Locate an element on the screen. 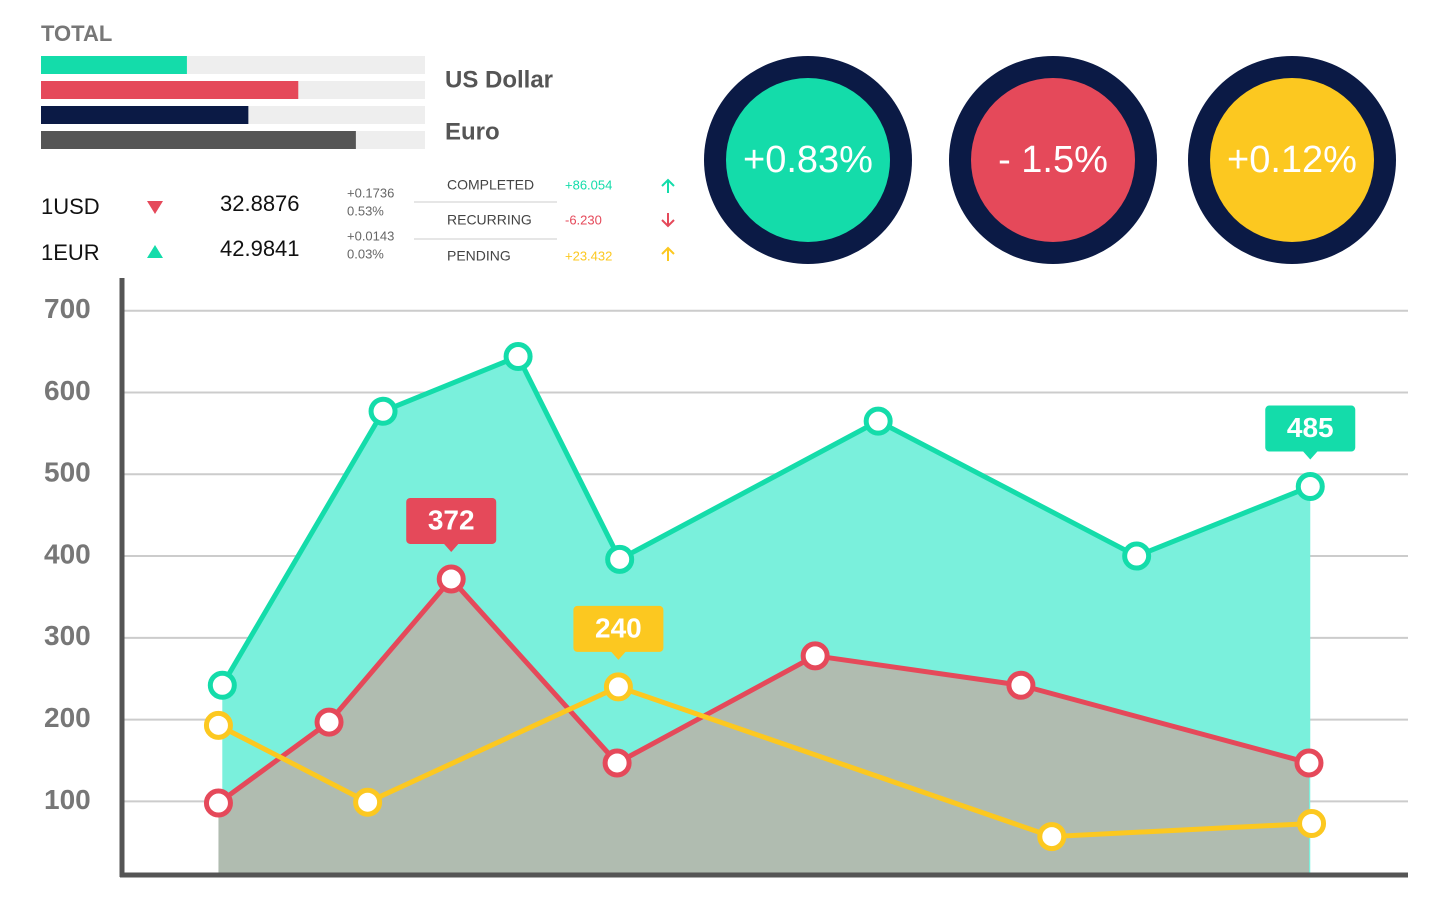  circle-label: +0.12% is located at coordinates (1292, 160).